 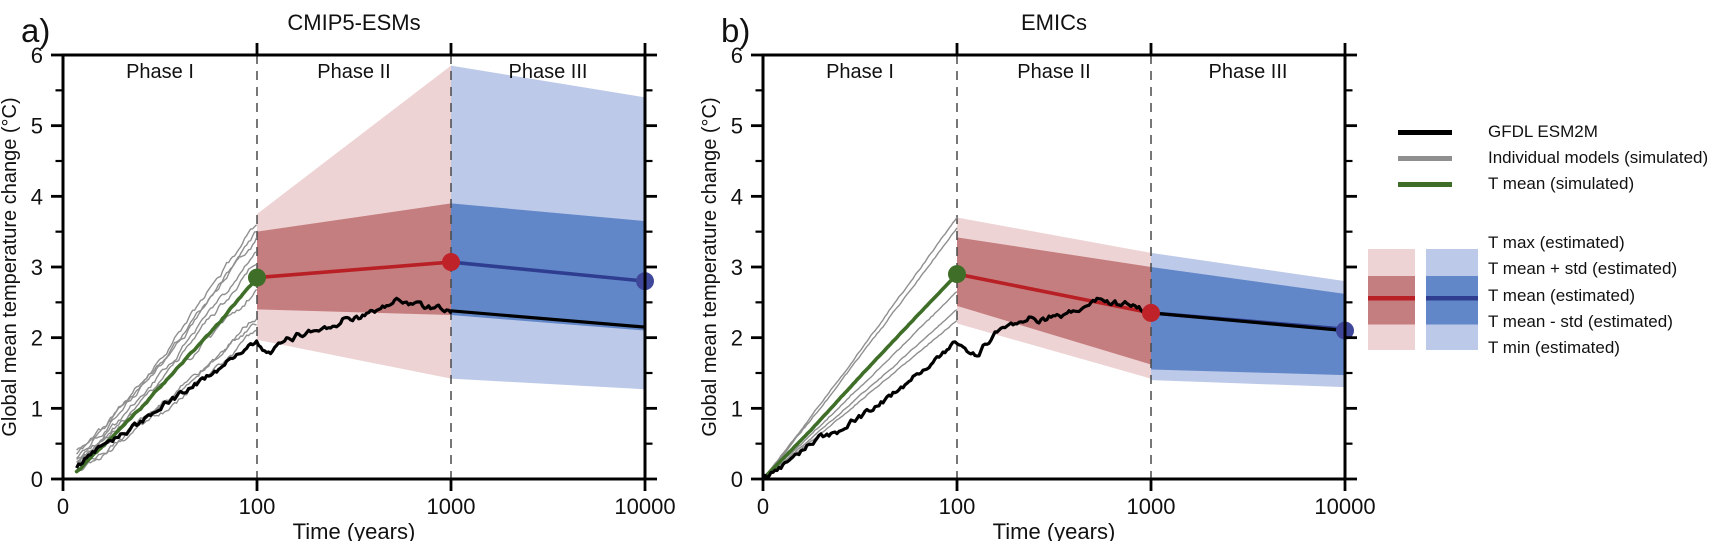 What do you see at coordinates (735, 30) in the screenshot?
I see `svg-text: b)` at bounding box center [735, 30].